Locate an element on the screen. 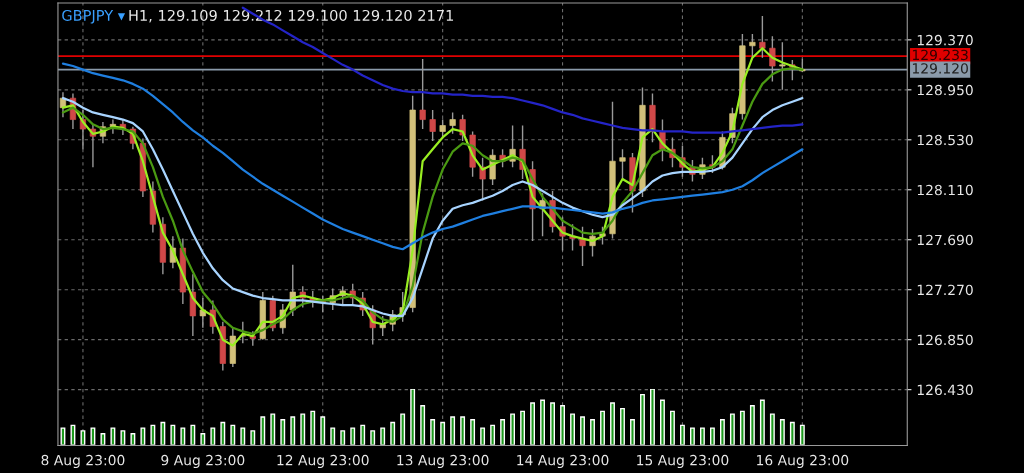 This screenshot has height=473, width=1024. x-tick-label: 13 Aug 23:00 is located at coordinates (443, 461).